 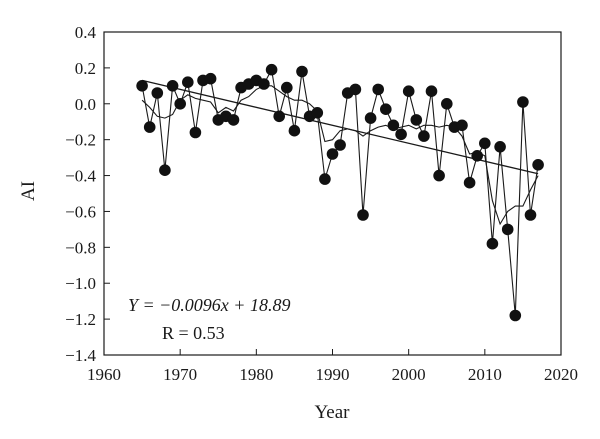 I want to click on x-tick-label: 1960, so click(x=104, y=374).